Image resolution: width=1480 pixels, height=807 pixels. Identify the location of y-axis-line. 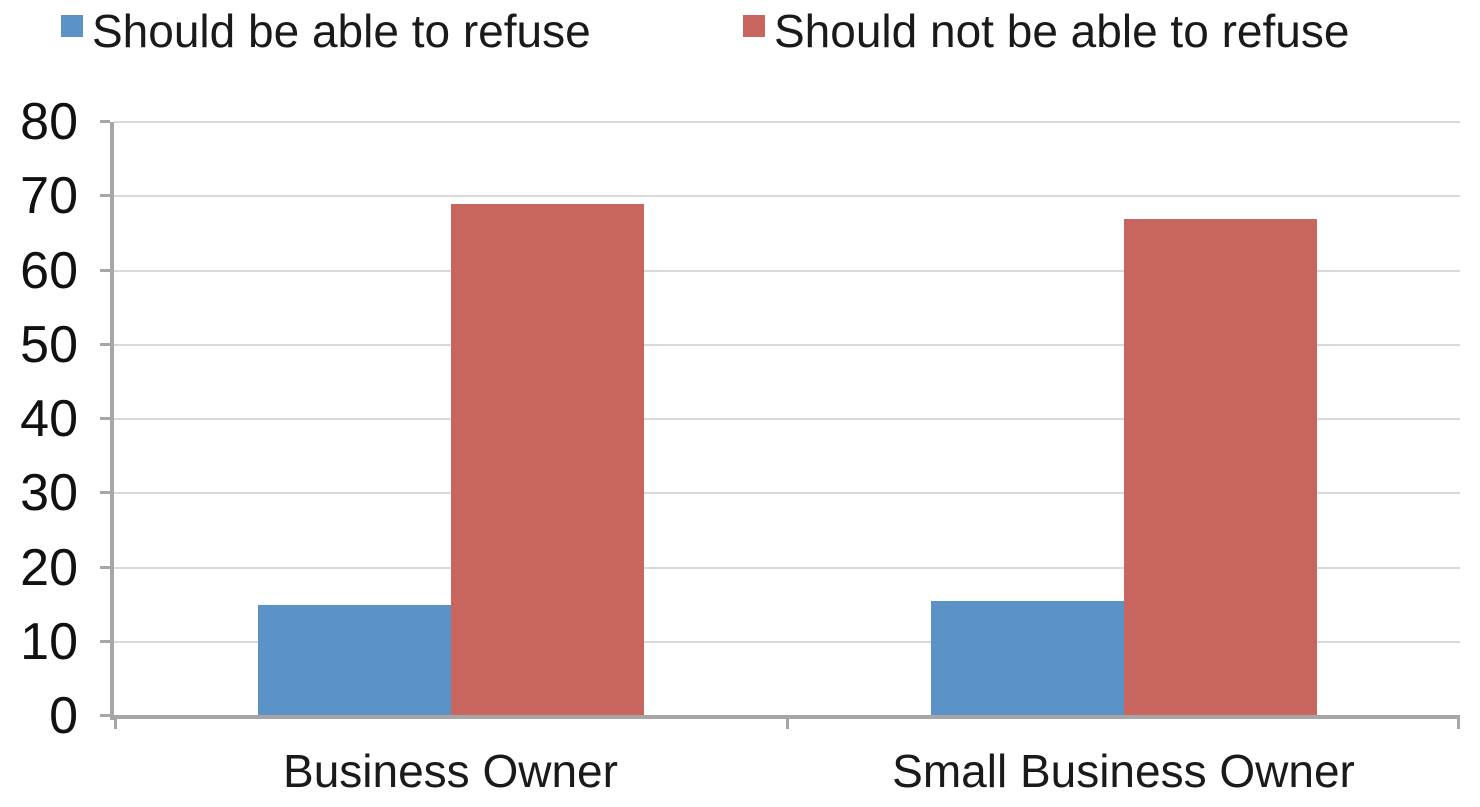
(112, 421).